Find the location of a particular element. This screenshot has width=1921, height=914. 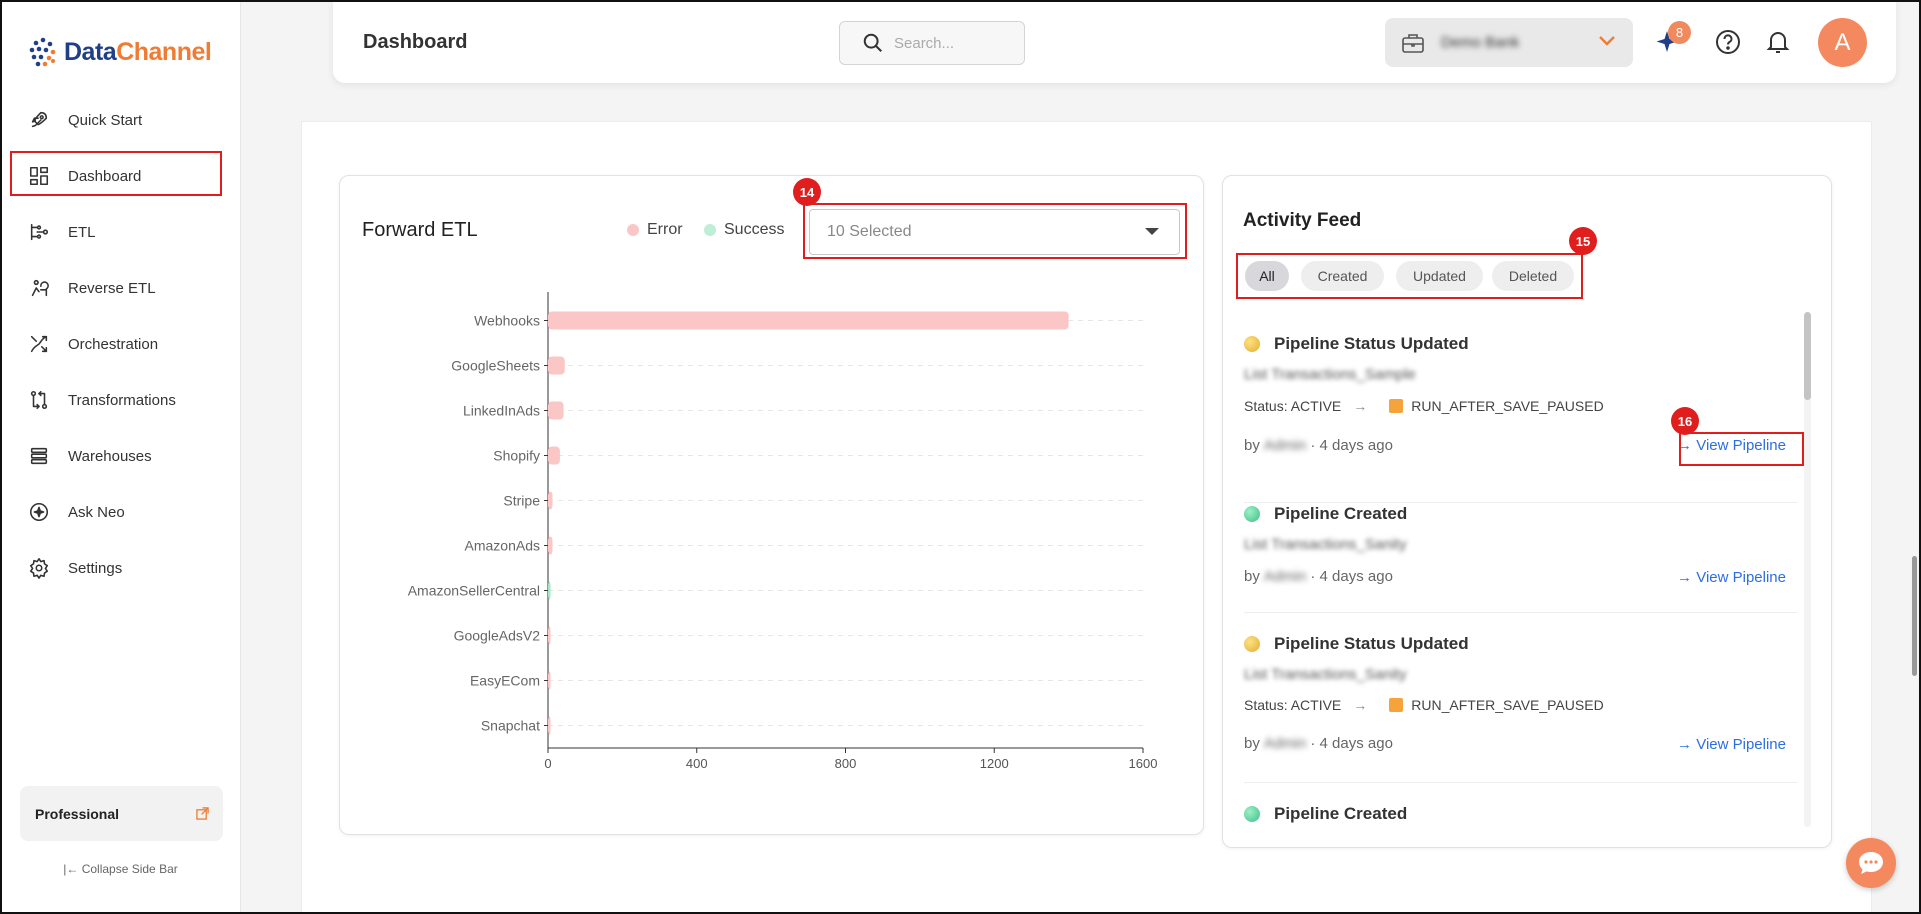

page-scrollbar is located at coordinates (1914, 616).